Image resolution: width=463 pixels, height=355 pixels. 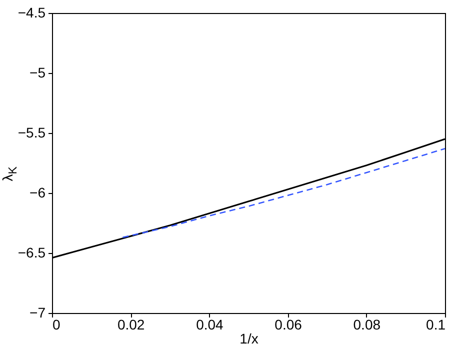 What do you see at coordinates (38, 192) in the screenshot?
I see `y-tick-label: −6` at bounding box center [38, 192].